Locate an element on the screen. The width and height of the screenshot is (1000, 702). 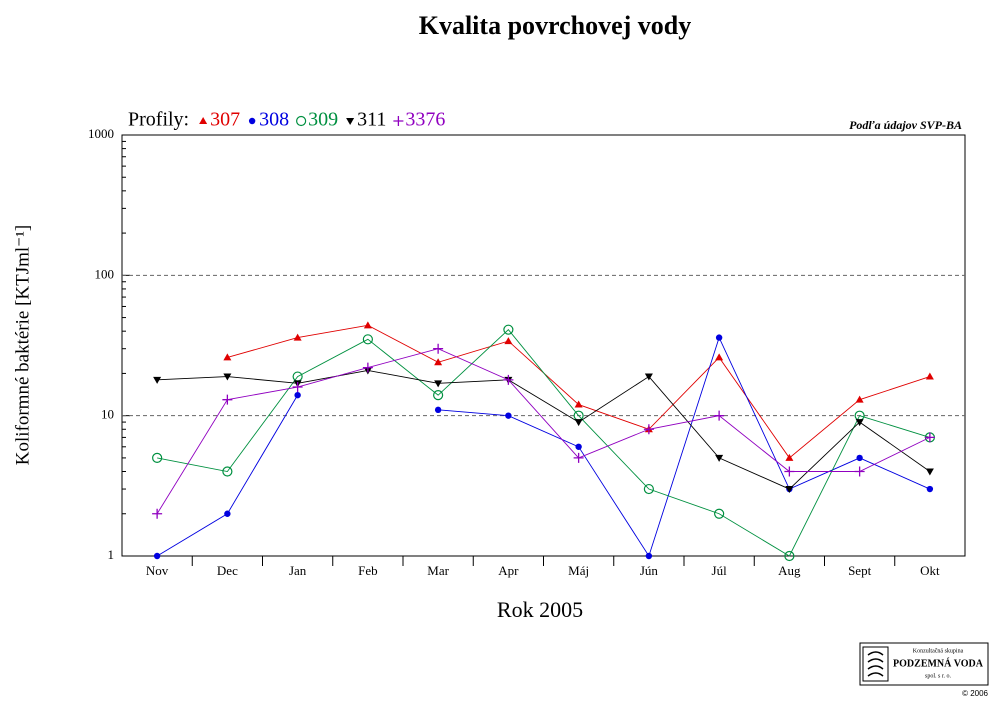
x-tick-label: Jan is located at coordinates (298, 570).